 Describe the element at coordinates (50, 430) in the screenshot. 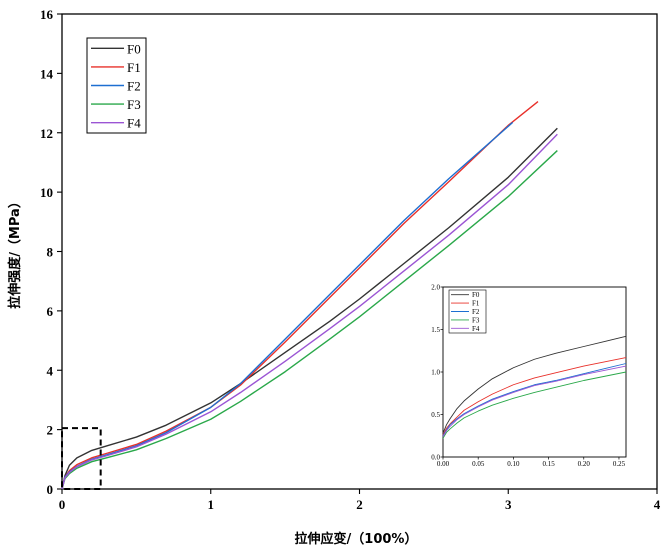

I see `y-tick-label: 2` at that location.